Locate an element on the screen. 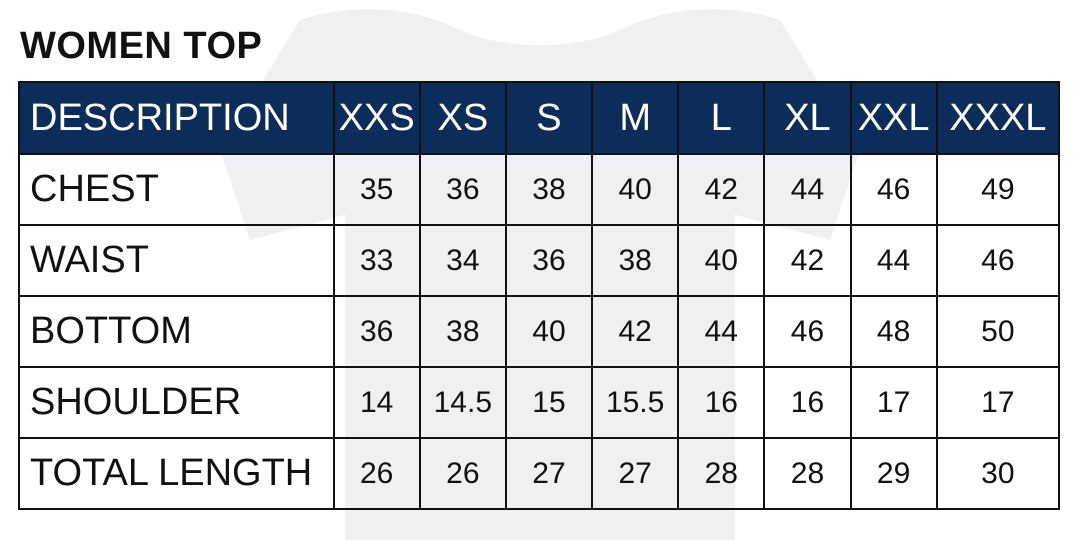  table-row-total-length: TOTAL LENGTH 26 26 27 27 28 28 29 30 is located at coordinates (539, 473).